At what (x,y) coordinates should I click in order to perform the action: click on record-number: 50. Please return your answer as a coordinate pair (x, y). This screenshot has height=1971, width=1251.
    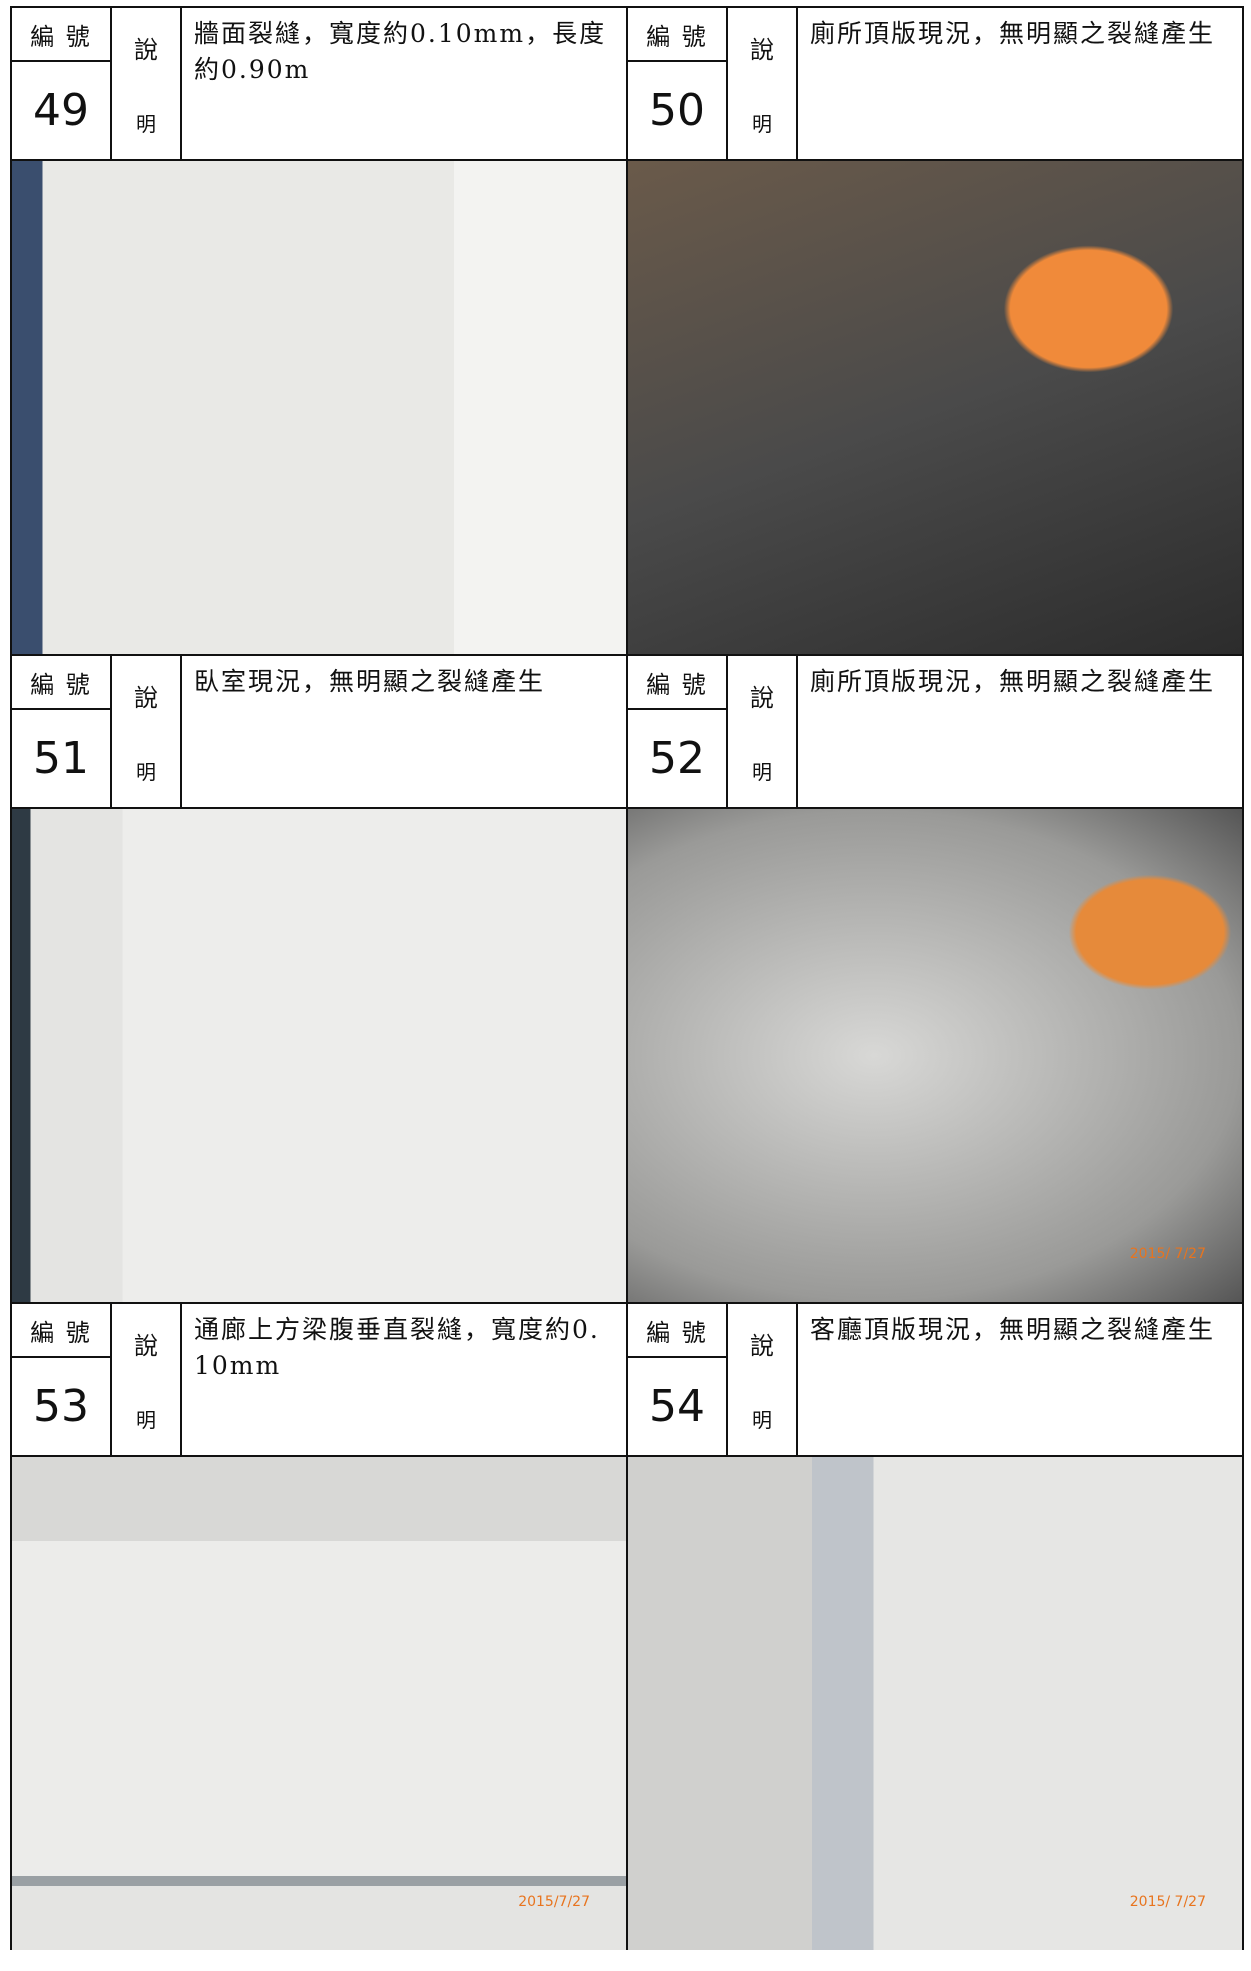
    Looking at the image, I should click on (677, 110).